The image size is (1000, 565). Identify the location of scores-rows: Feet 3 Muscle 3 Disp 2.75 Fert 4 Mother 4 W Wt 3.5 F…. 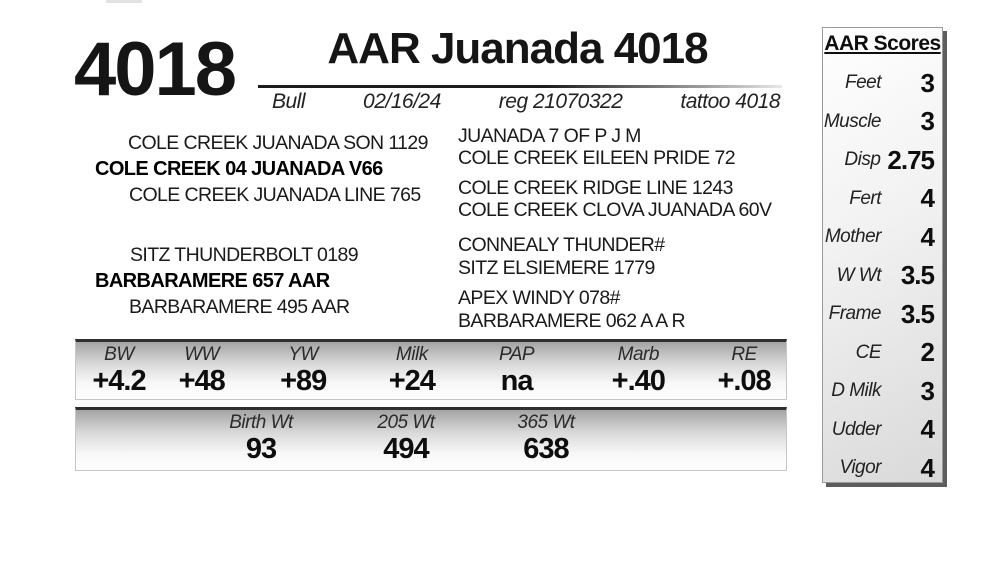
(882, 276).